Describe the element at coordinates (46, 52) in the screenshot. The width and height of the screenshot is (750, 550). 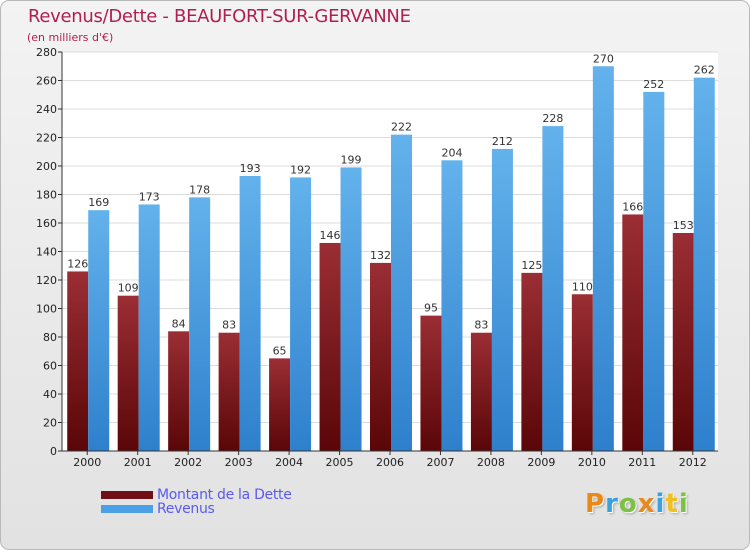
I see `y-tick-label: 280` at that location.